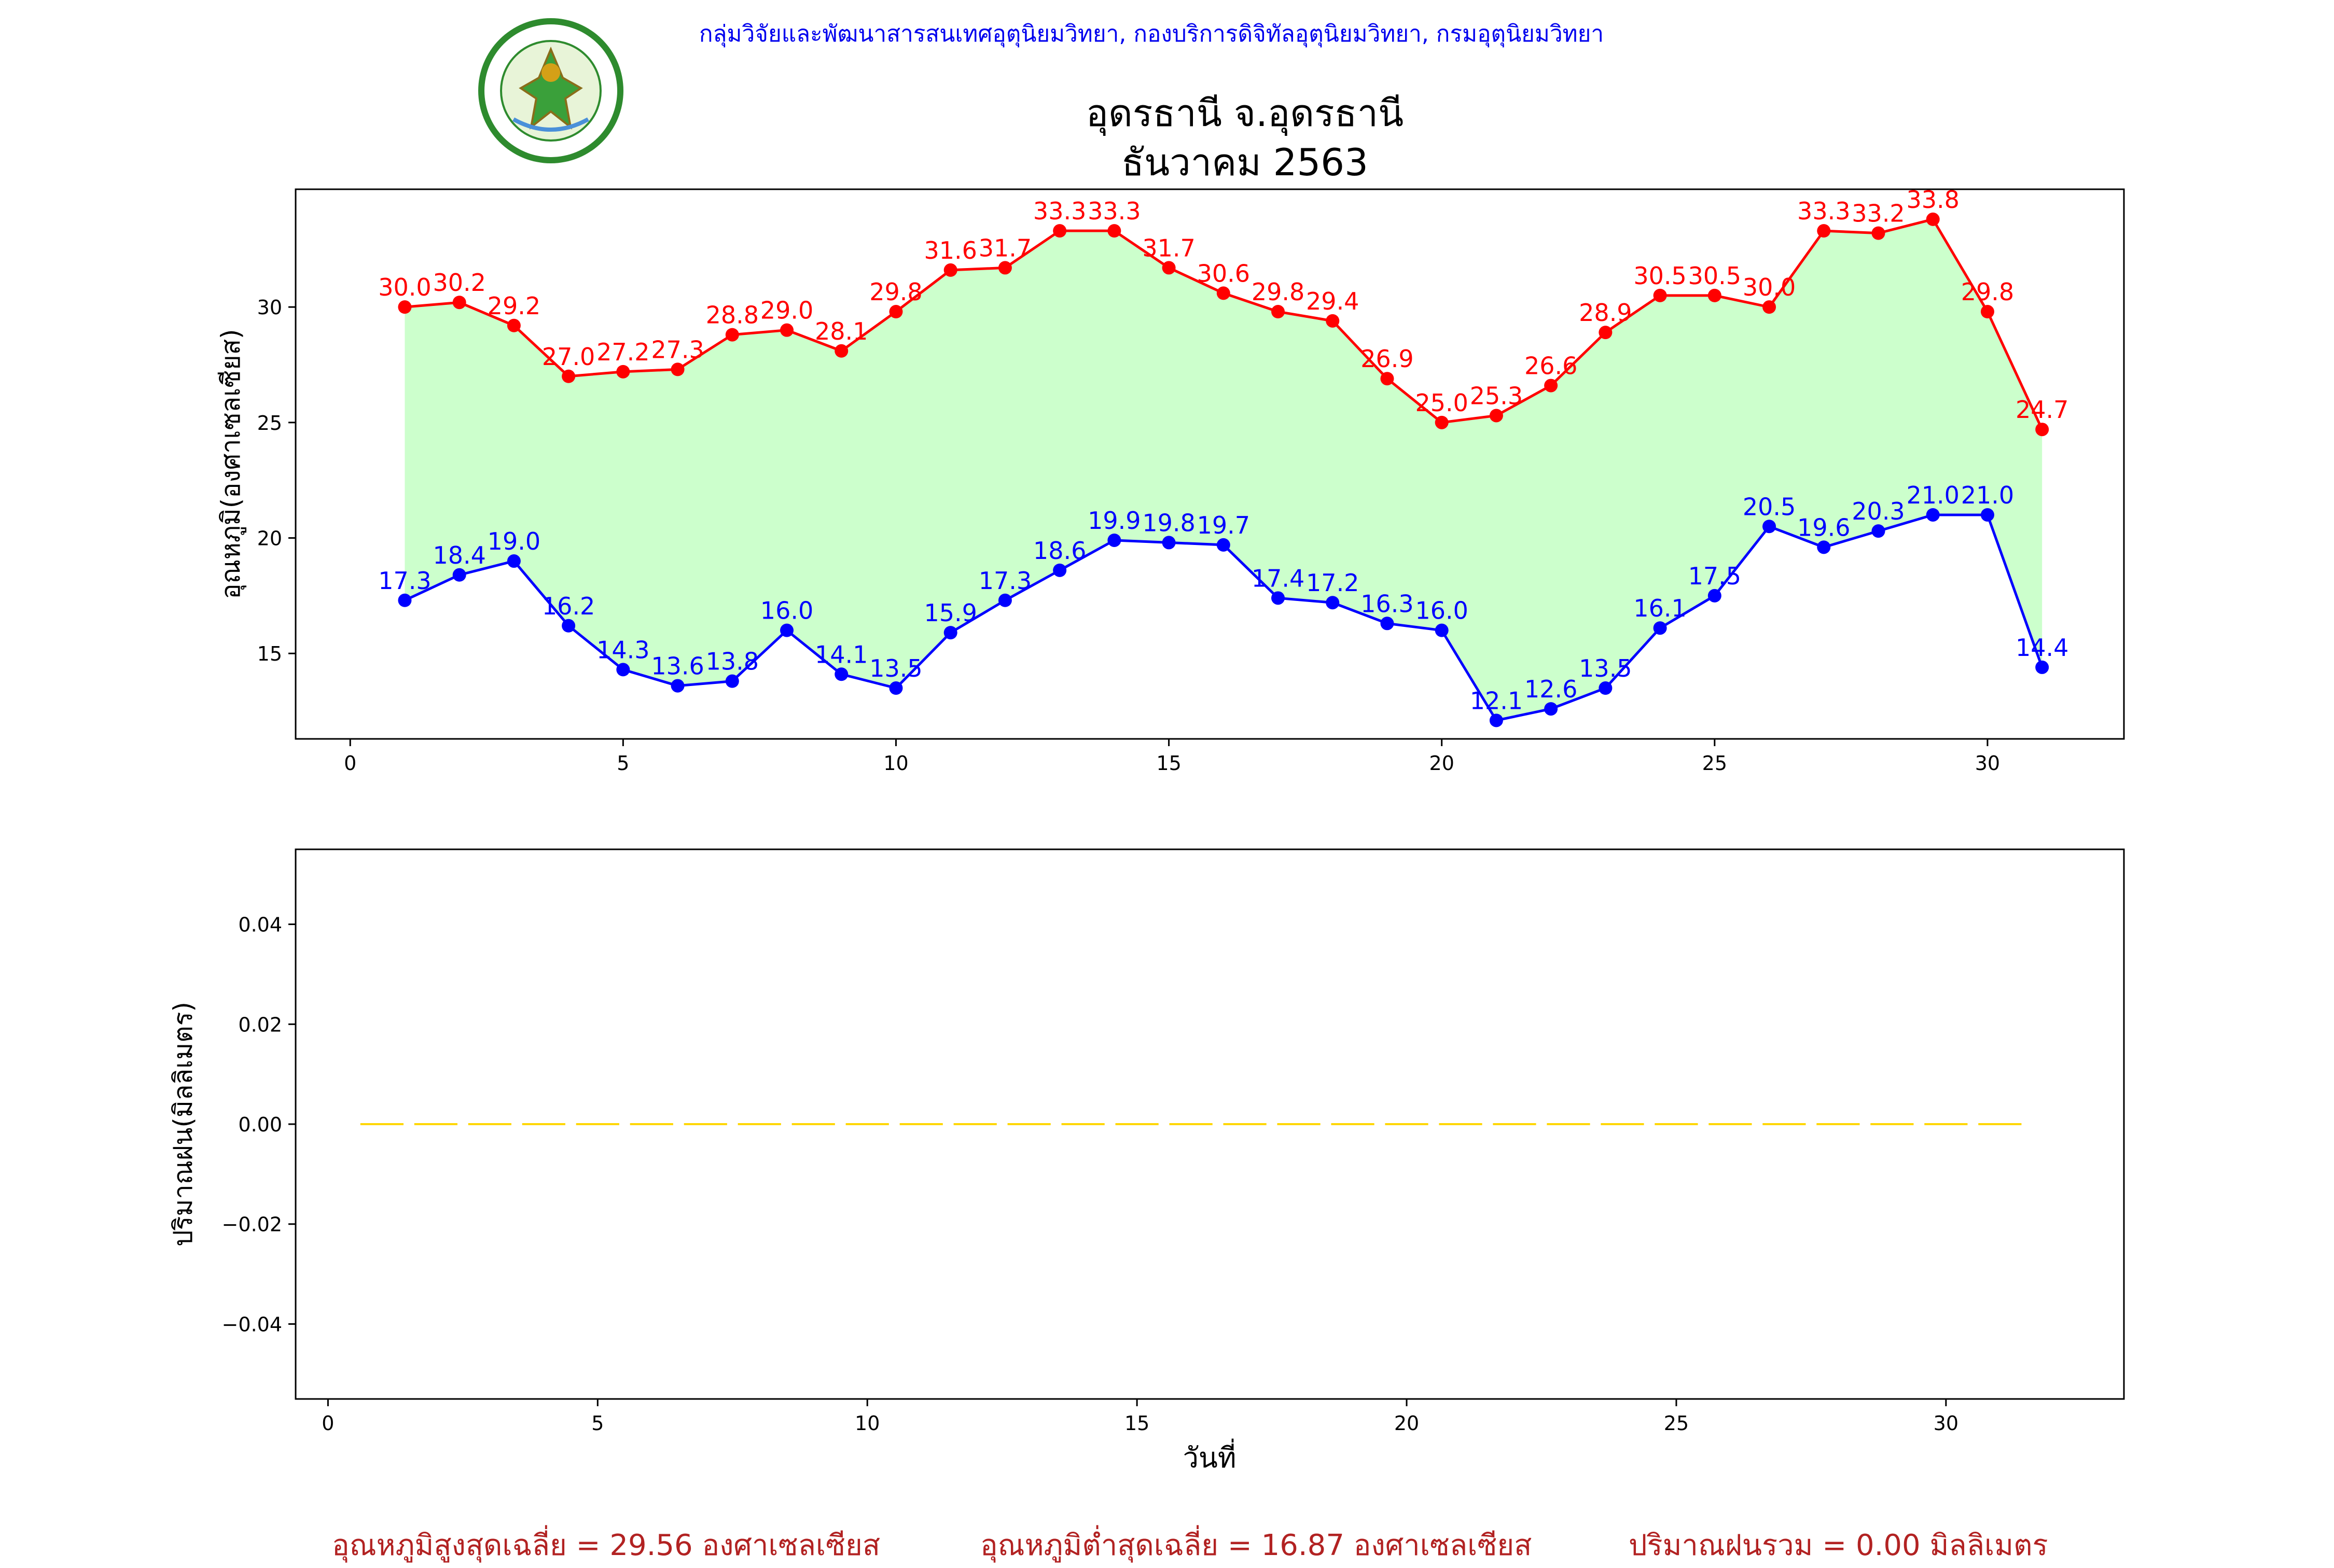  Describe the element at coordinates (1333, 301) in the screenshot. I see `max-temperature-label: 29.4` at that location.